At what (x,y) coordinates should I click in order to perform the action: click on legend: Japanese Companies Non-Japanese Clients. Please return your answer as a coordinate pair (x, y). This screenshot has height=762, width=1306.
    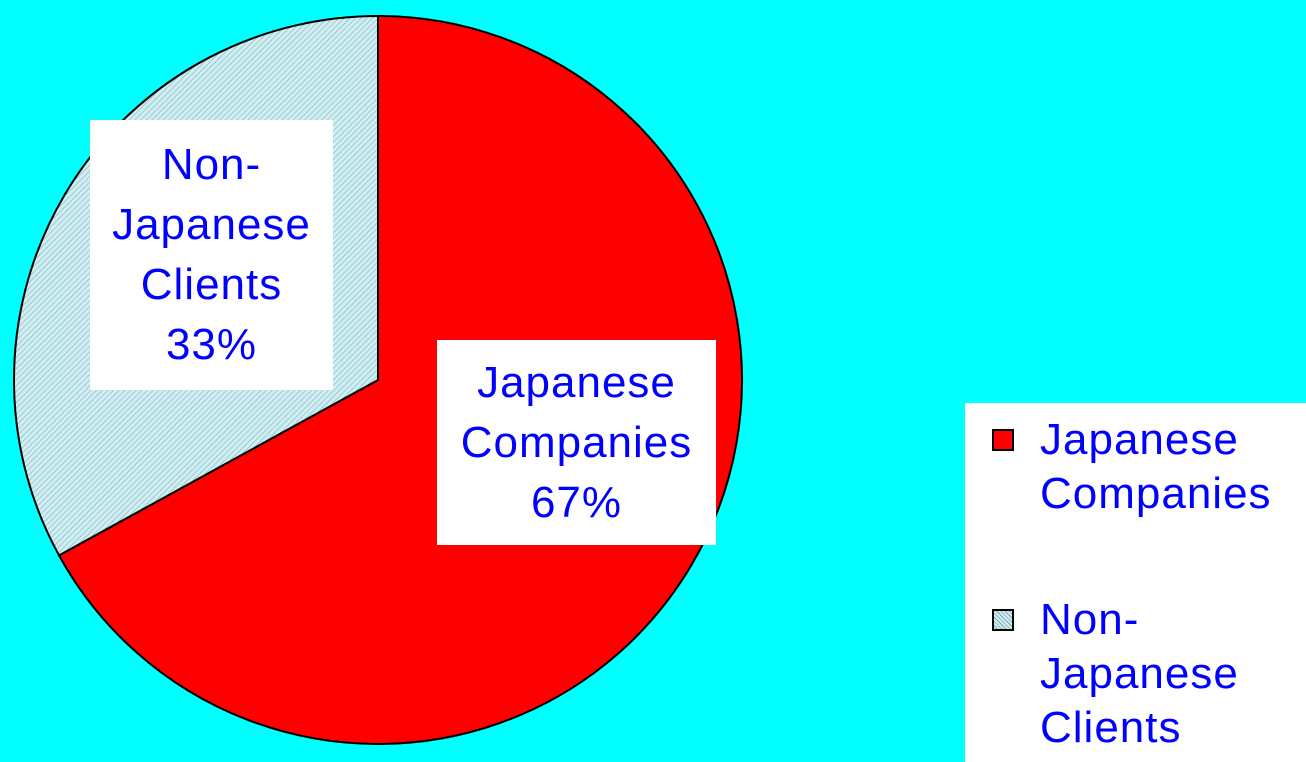
    Looking at the image, I should click on (1135, 582).